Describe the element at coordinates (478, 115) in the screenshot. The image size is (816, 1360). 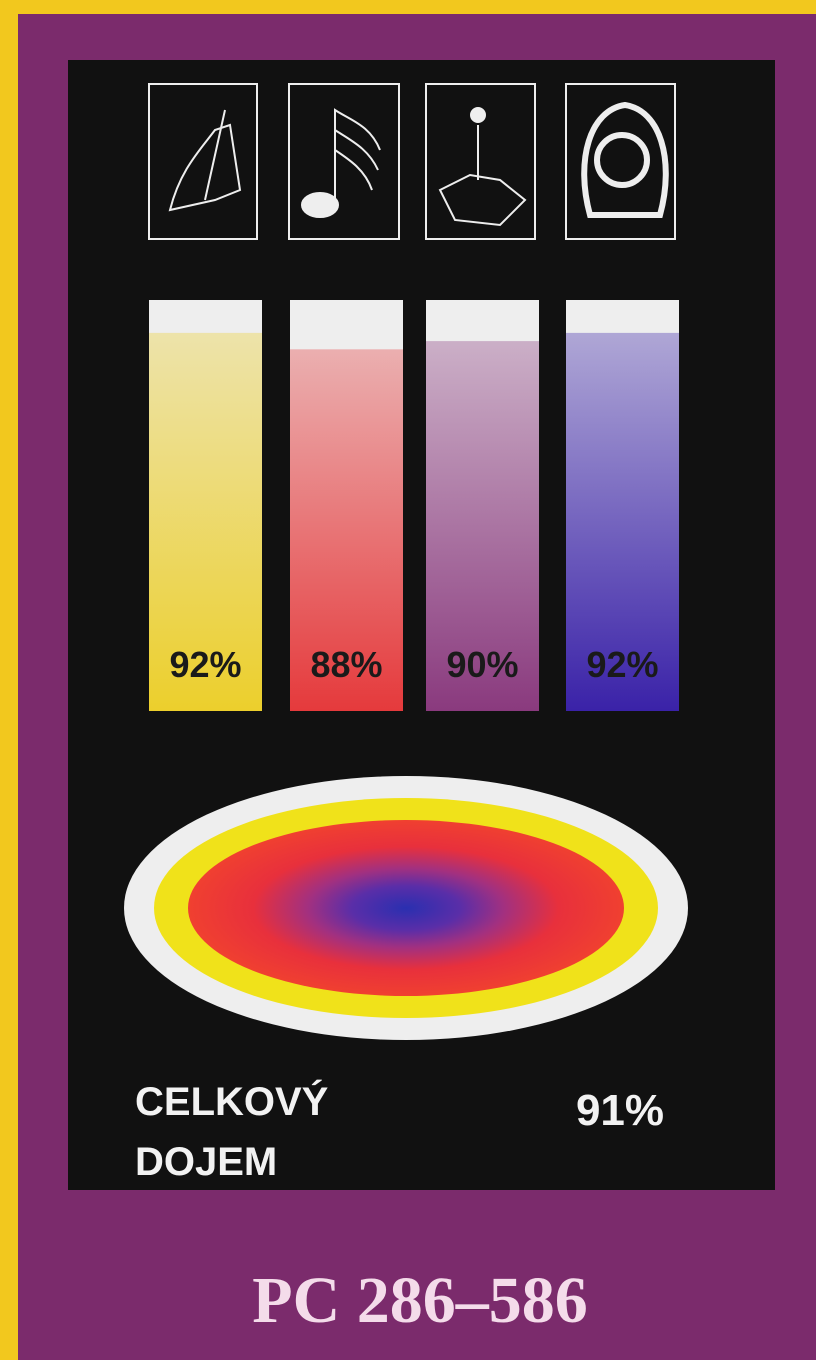
I see `icon-knob` at that location.